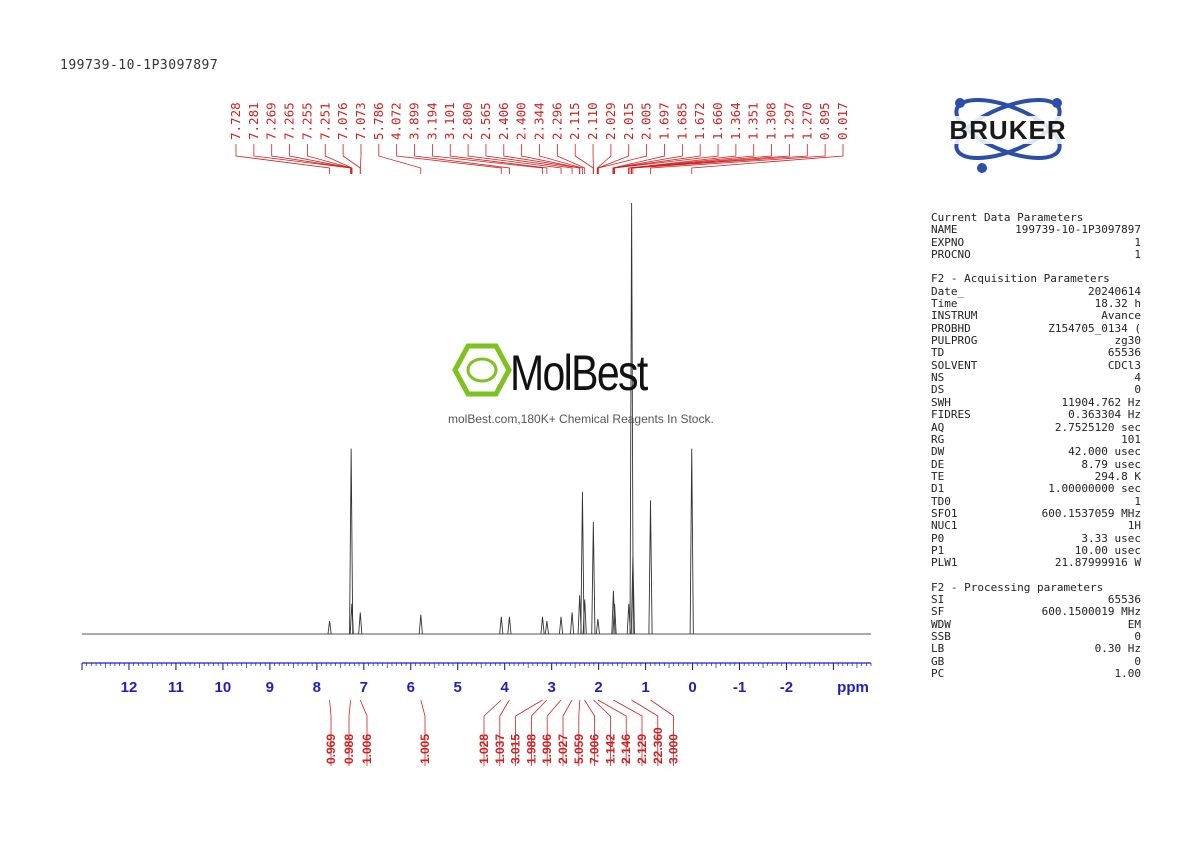  What do you see at coordinates (1036, 378) in the screenshot?
I see `param-row: NS 4` at bounding box center [1036, 378].